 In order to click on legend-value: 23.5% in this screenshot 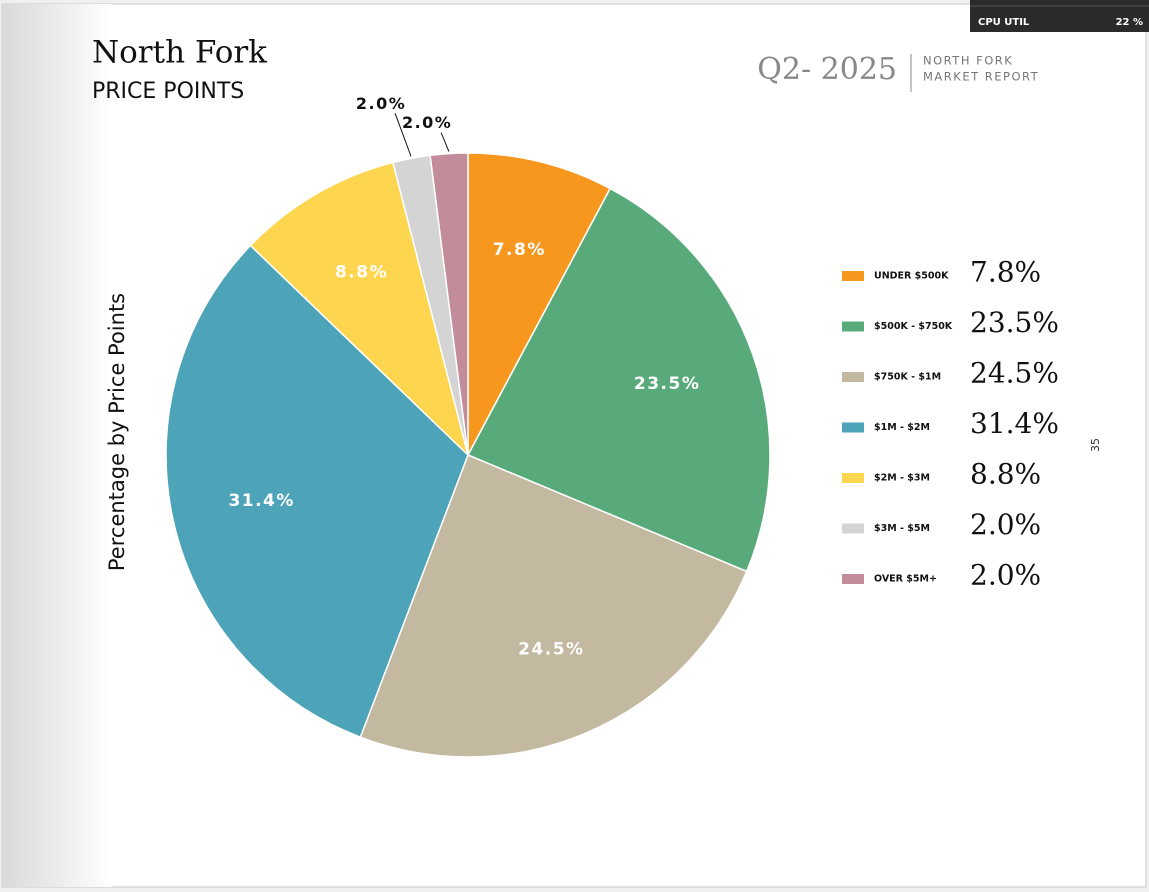, I will do `click(1014, 322)`.